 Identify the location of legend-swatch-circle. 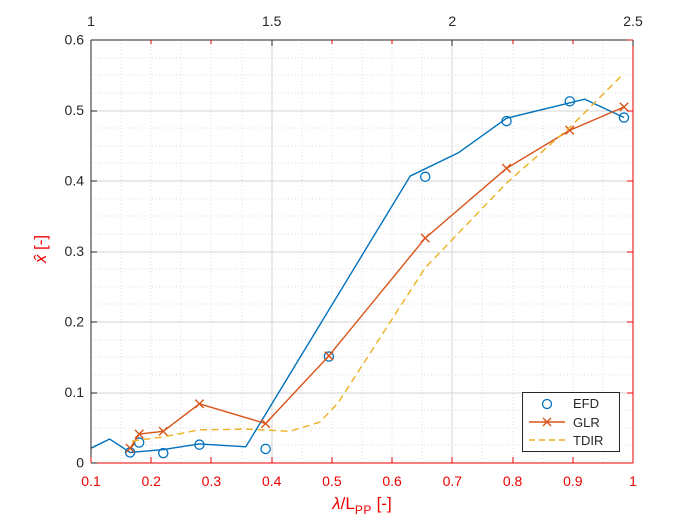
(547, 403).